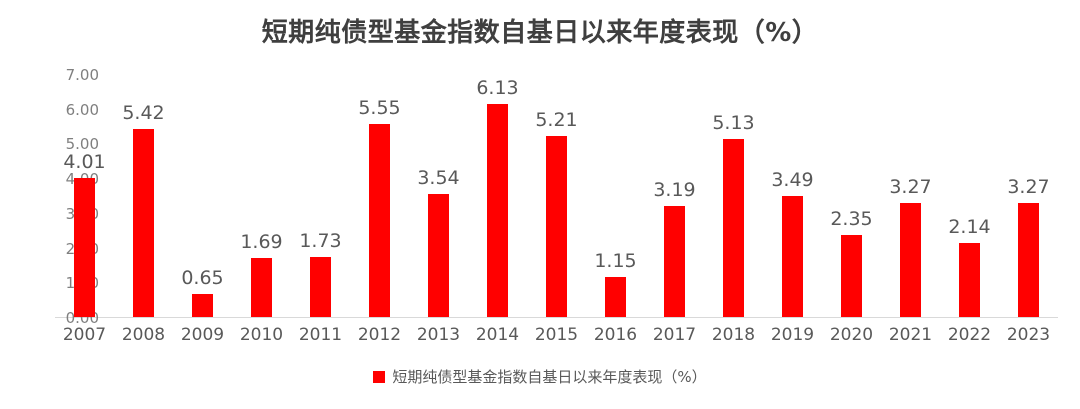 The width and height of the screenshot is (1080, 409). Describe the element at coordinates (82, 75) in the screenshot. I see `y-axis-tick-label: 7.00` at that location.